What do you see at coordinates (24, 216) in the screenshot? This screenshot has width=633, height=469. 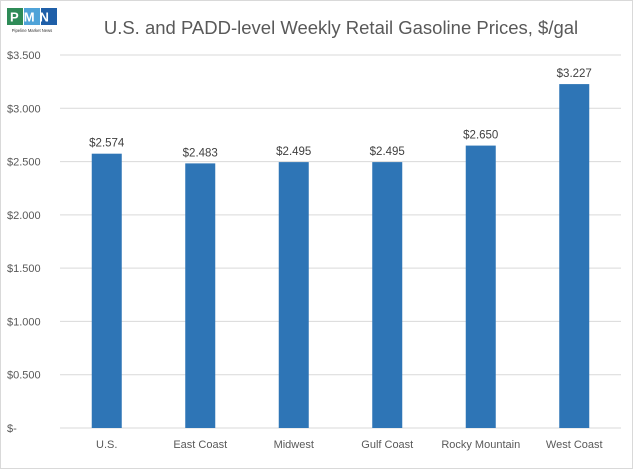 I see `y-tick-label: $2.000` at bounding box center [24, 216].